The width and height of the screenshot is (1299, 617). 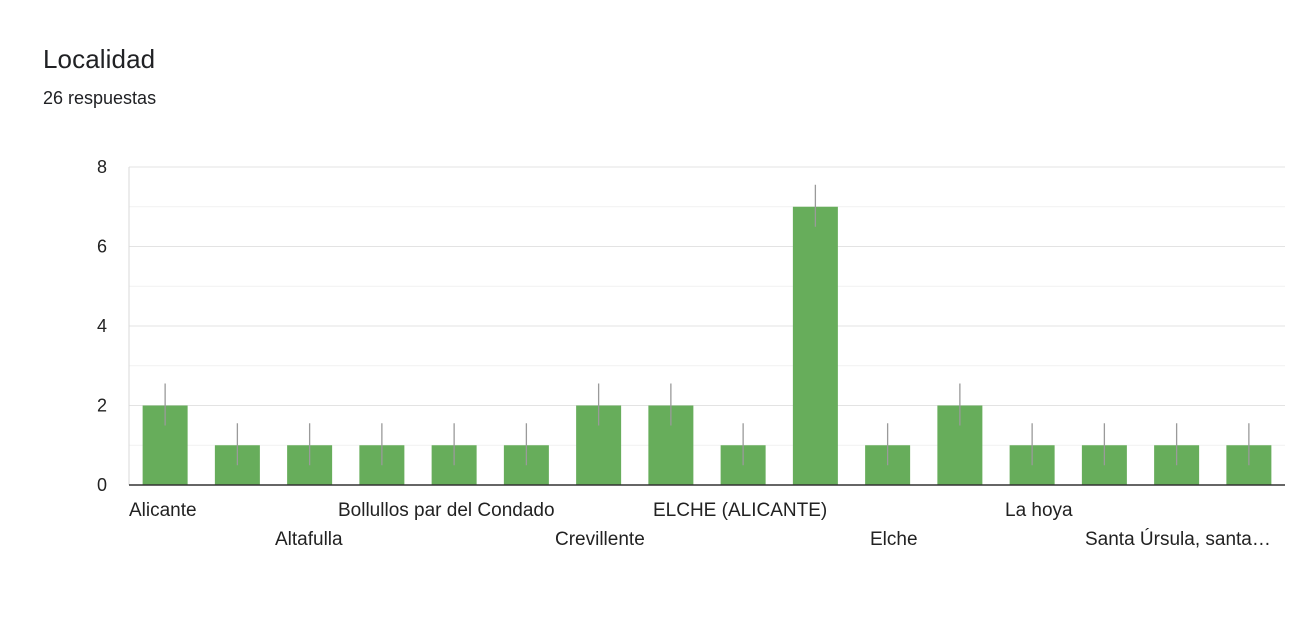 I want to click on y-tick-label: 0, so click(x=102, y=485).